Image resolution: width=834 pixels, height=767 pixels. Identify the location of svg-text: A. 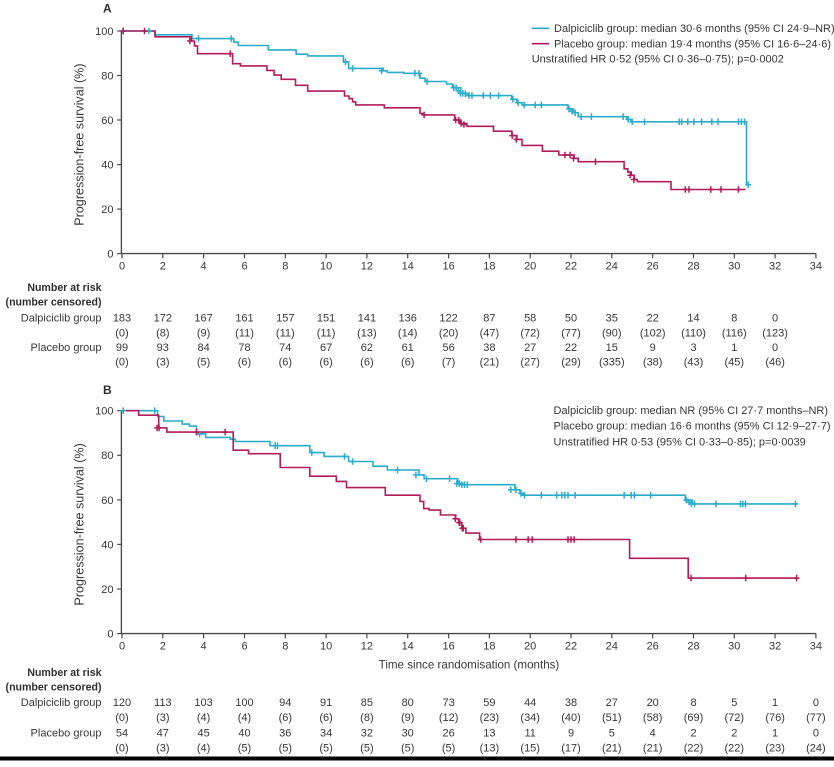
(107, 9).